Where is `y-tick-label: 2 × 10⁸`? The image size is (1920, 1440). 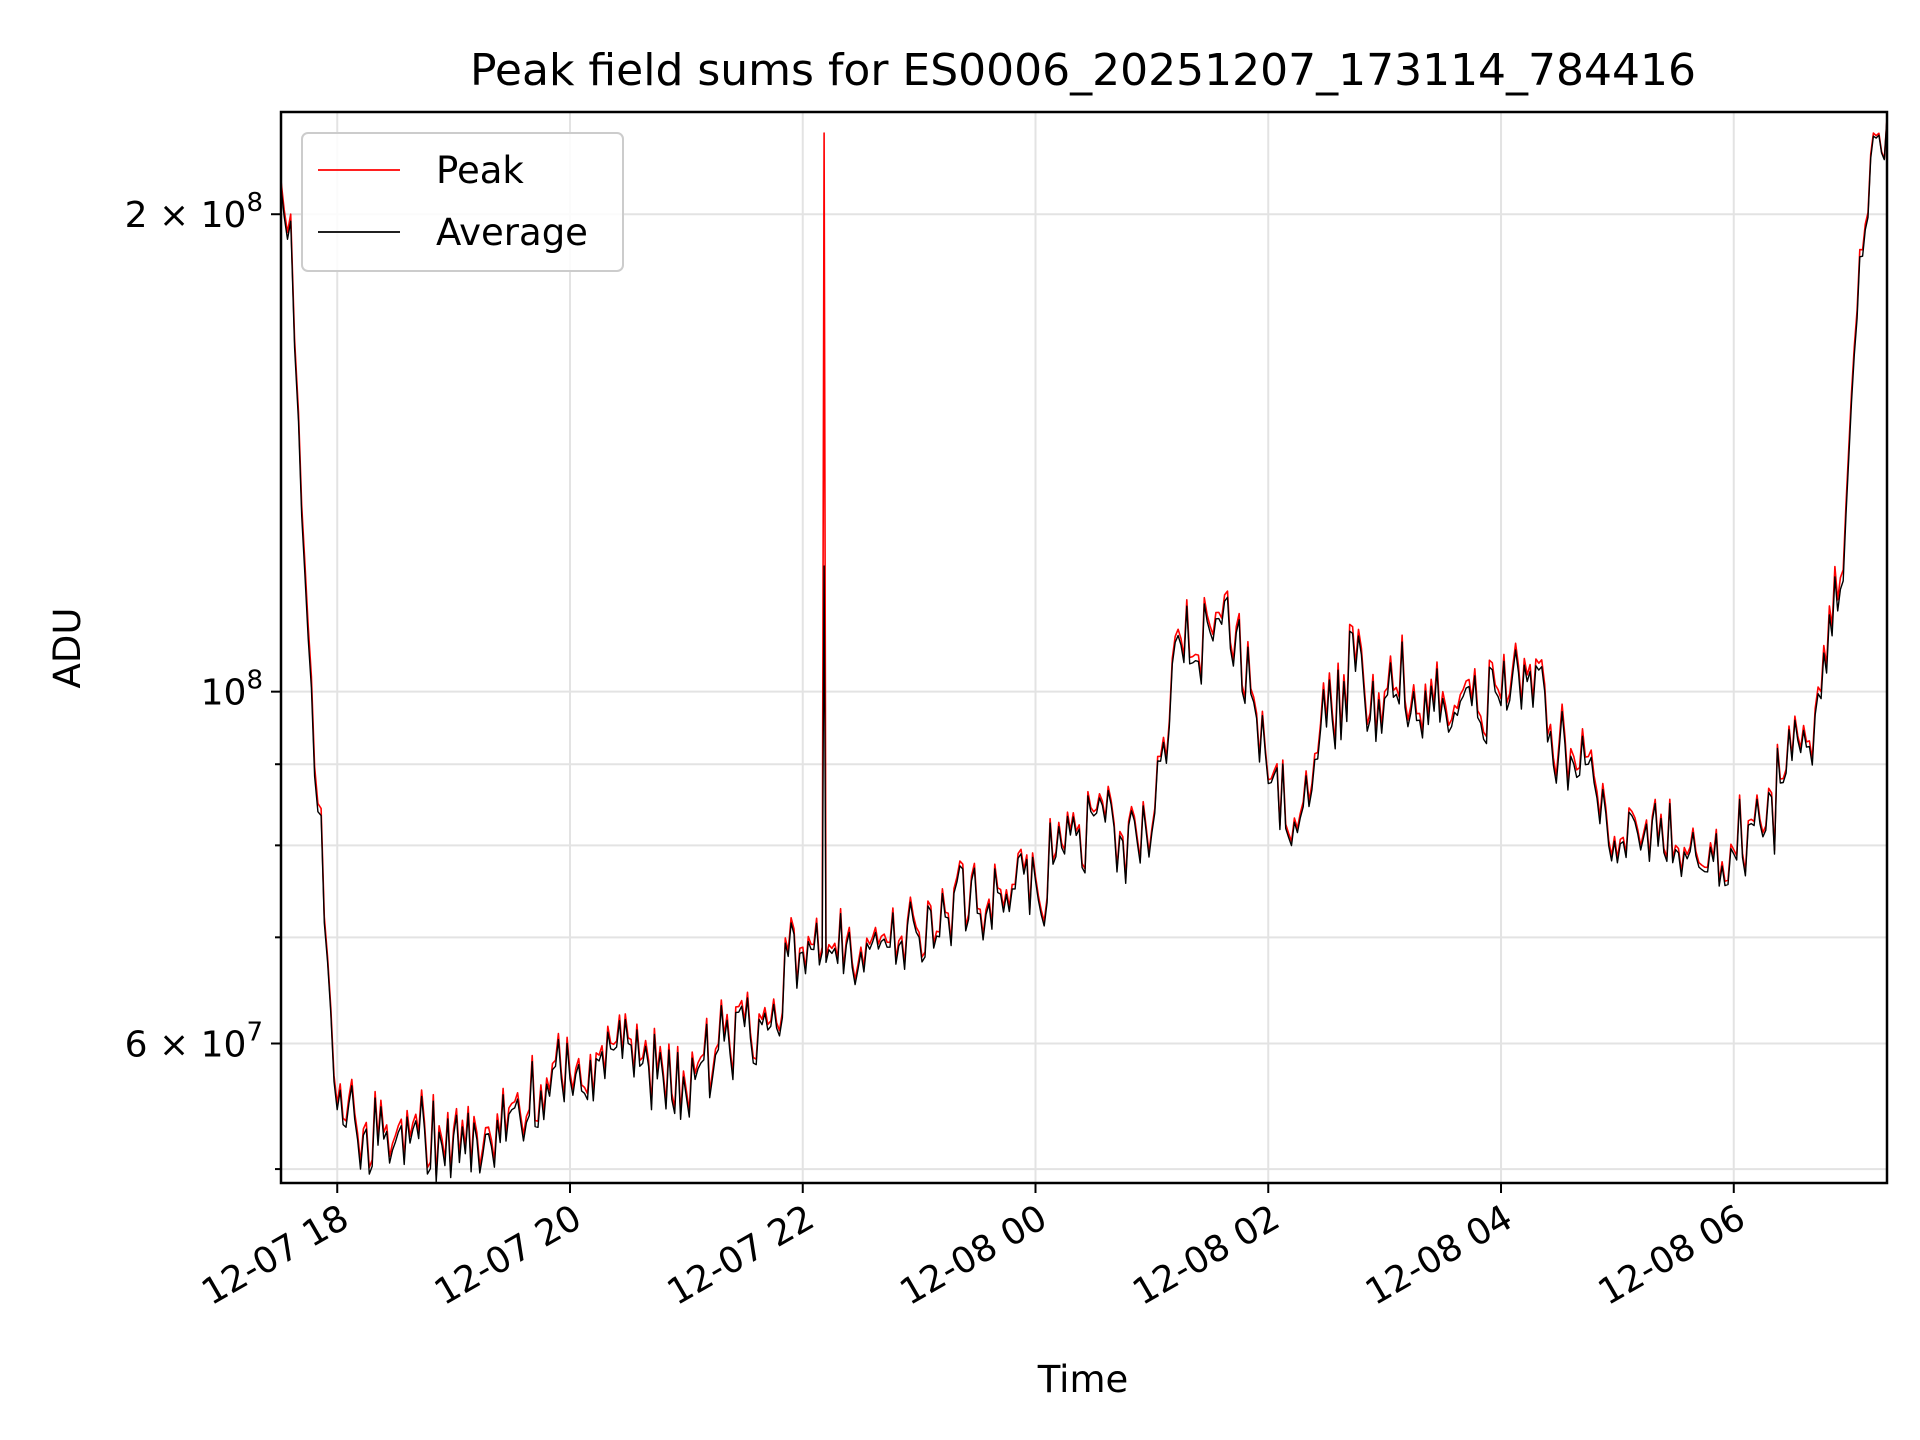
y-tick-label: 2 × 10⁸ is located at coordinates (194, 212).